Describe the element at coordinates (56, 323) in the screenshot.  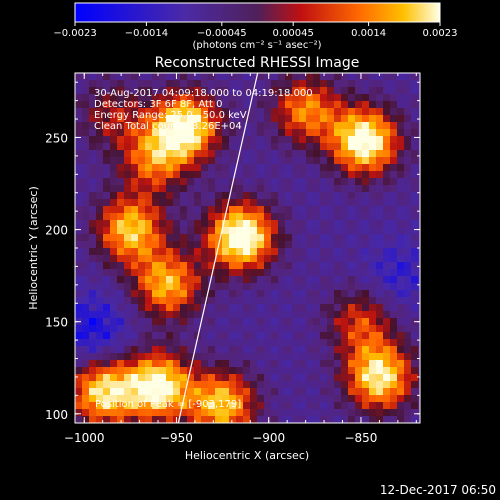
I see `y-tick-label: 150` at that location.